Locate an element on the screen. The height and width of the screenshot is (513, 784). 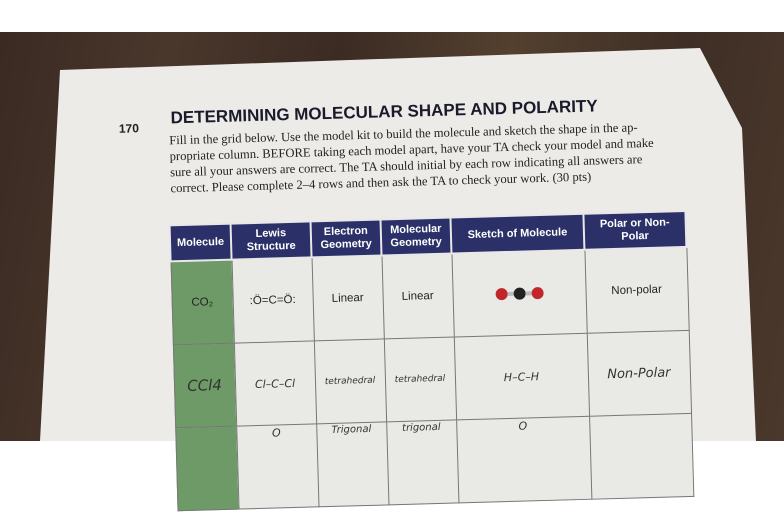
molecule-cell: CCl4 is located at coordinates (204, 385).